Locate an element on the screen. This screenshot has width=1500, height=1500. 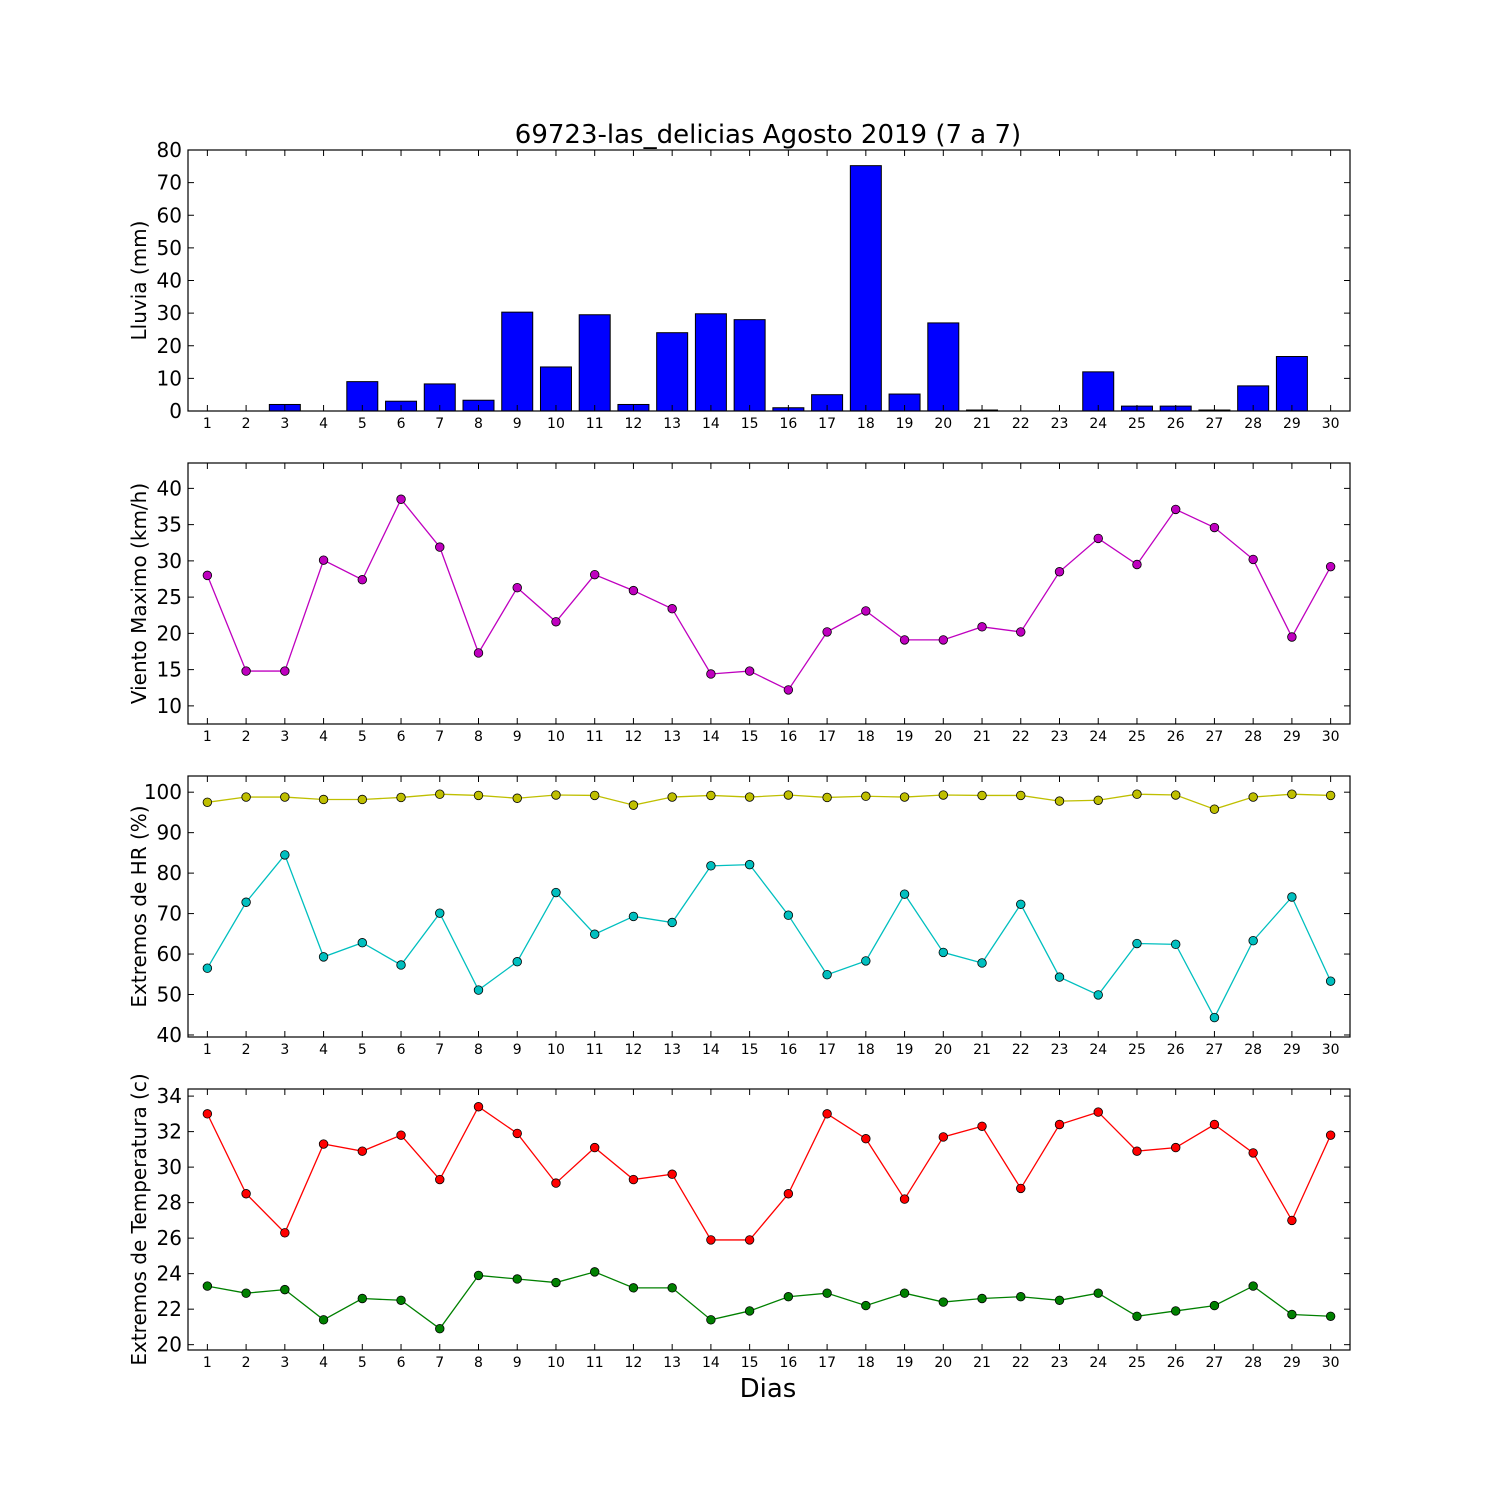
y-tick-label: 10 is located at coordinates (169, 706).